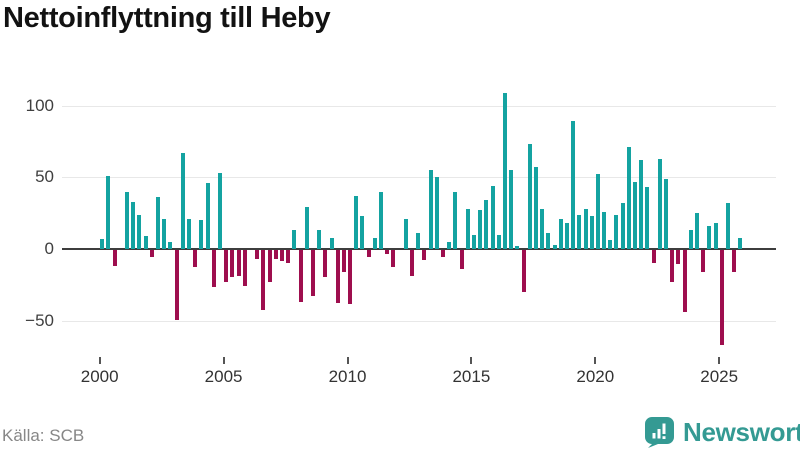 Image resolution: width=800 pixels, height=450 pixels. What do you see at coordinates (595, 376) in the screenshot?
I see `x-axis-label: 2020` at bounding box center [595, 376].